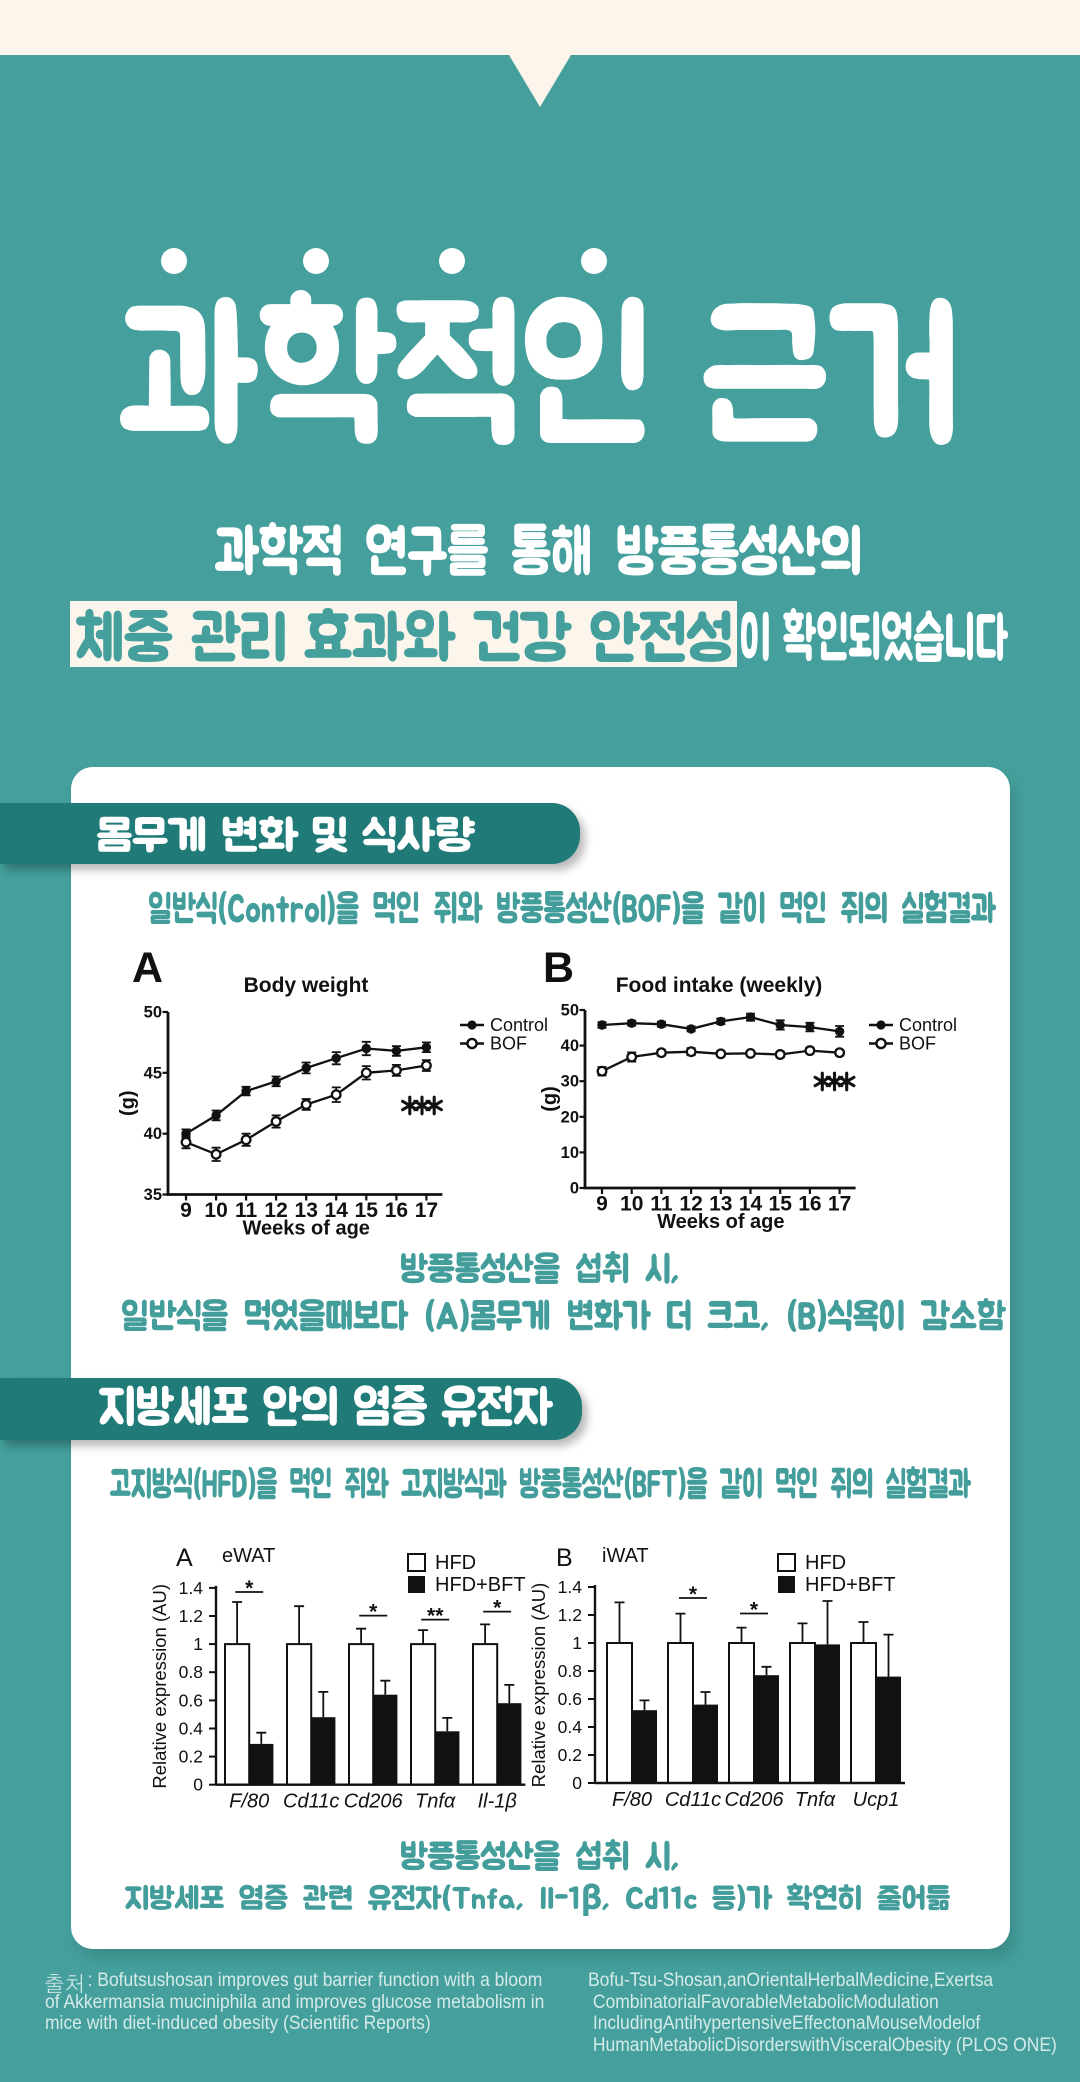 The image size is (1080, 2082). What do you see at coordinates (306, 985) in the screenshot?
I see `svg-text: Body weight` at bounding box center [306, 985].